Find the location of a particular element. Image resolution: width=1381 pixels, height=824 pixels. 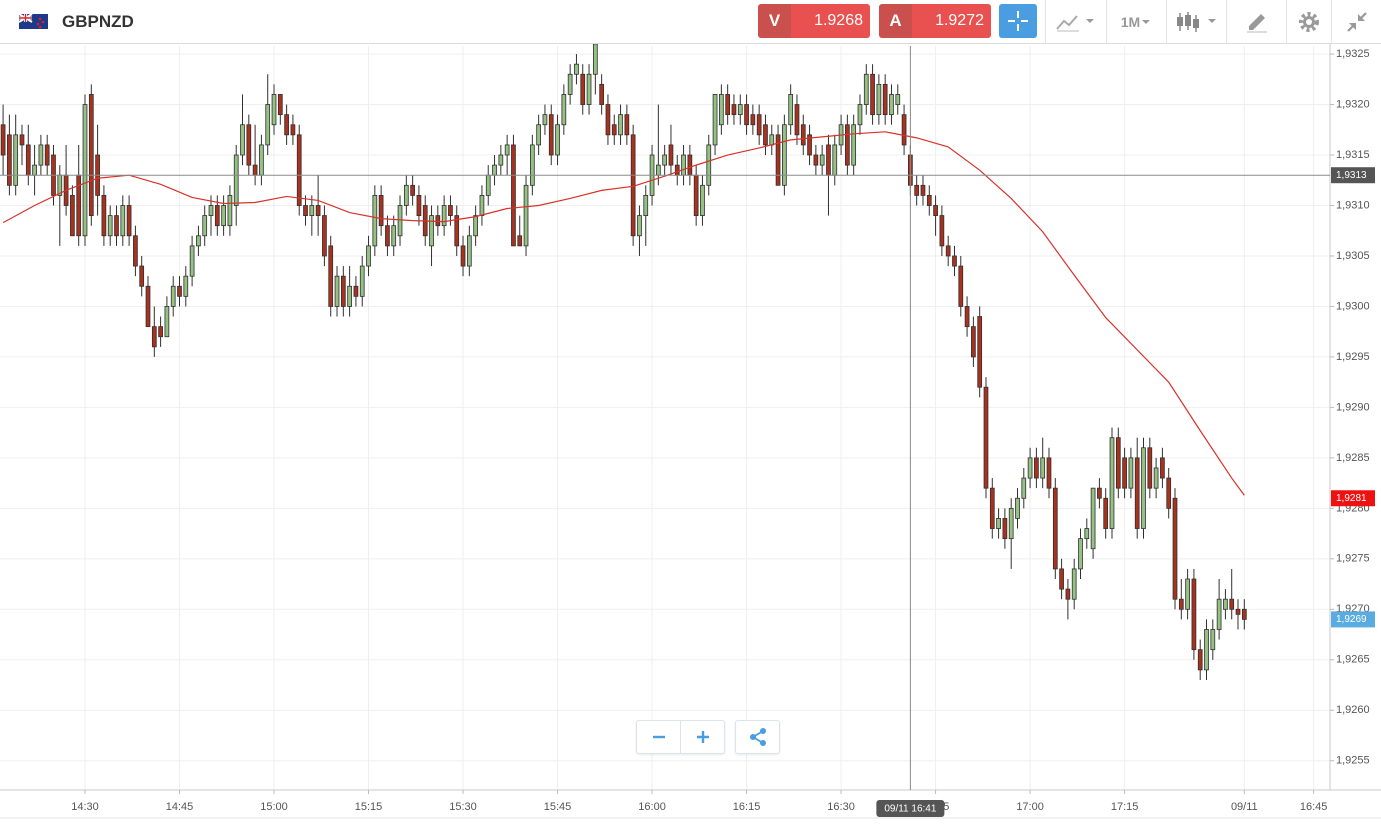

buy-button: A 1.9272 is located at coordinates (935, 21).